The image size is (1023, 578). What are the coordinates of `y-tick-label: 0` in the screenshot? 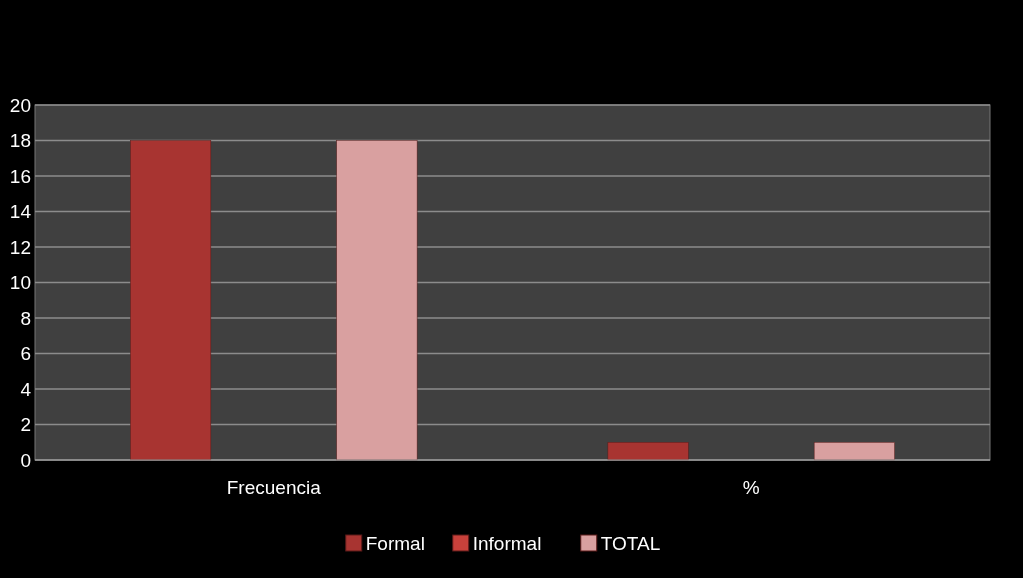 It's located at (25, 460).